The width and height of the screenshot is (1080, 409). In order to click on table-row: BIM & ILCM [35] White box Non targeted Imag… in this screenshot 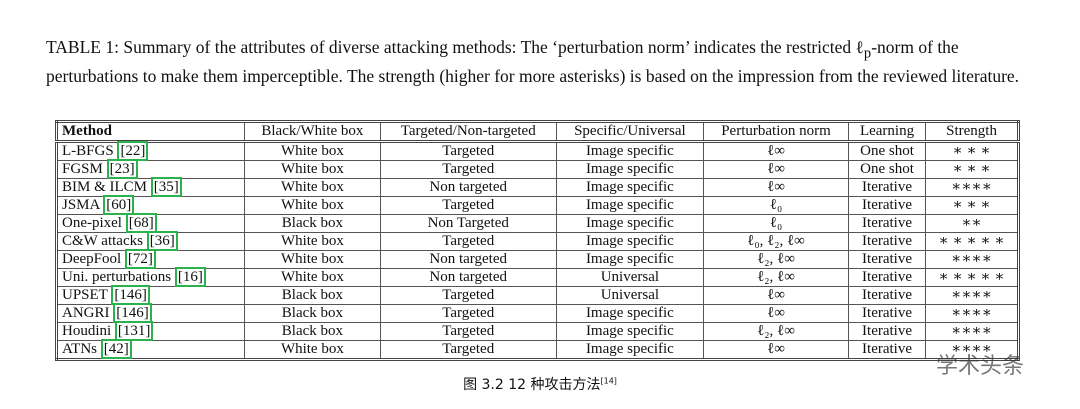, I will do `click(537, 187)`.